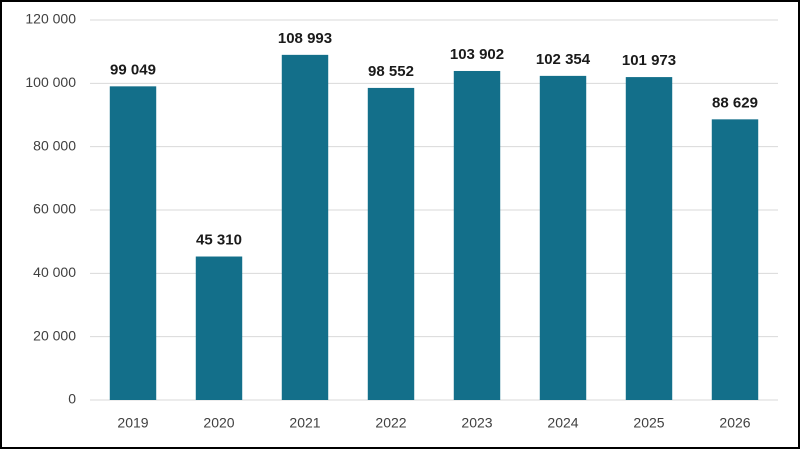 This screenshot has width=800, height=449. What do you see at coordinates (54, 335) in the screenshot?
I see `y-tick-label: 20 000` at bounding box center [54, 335].